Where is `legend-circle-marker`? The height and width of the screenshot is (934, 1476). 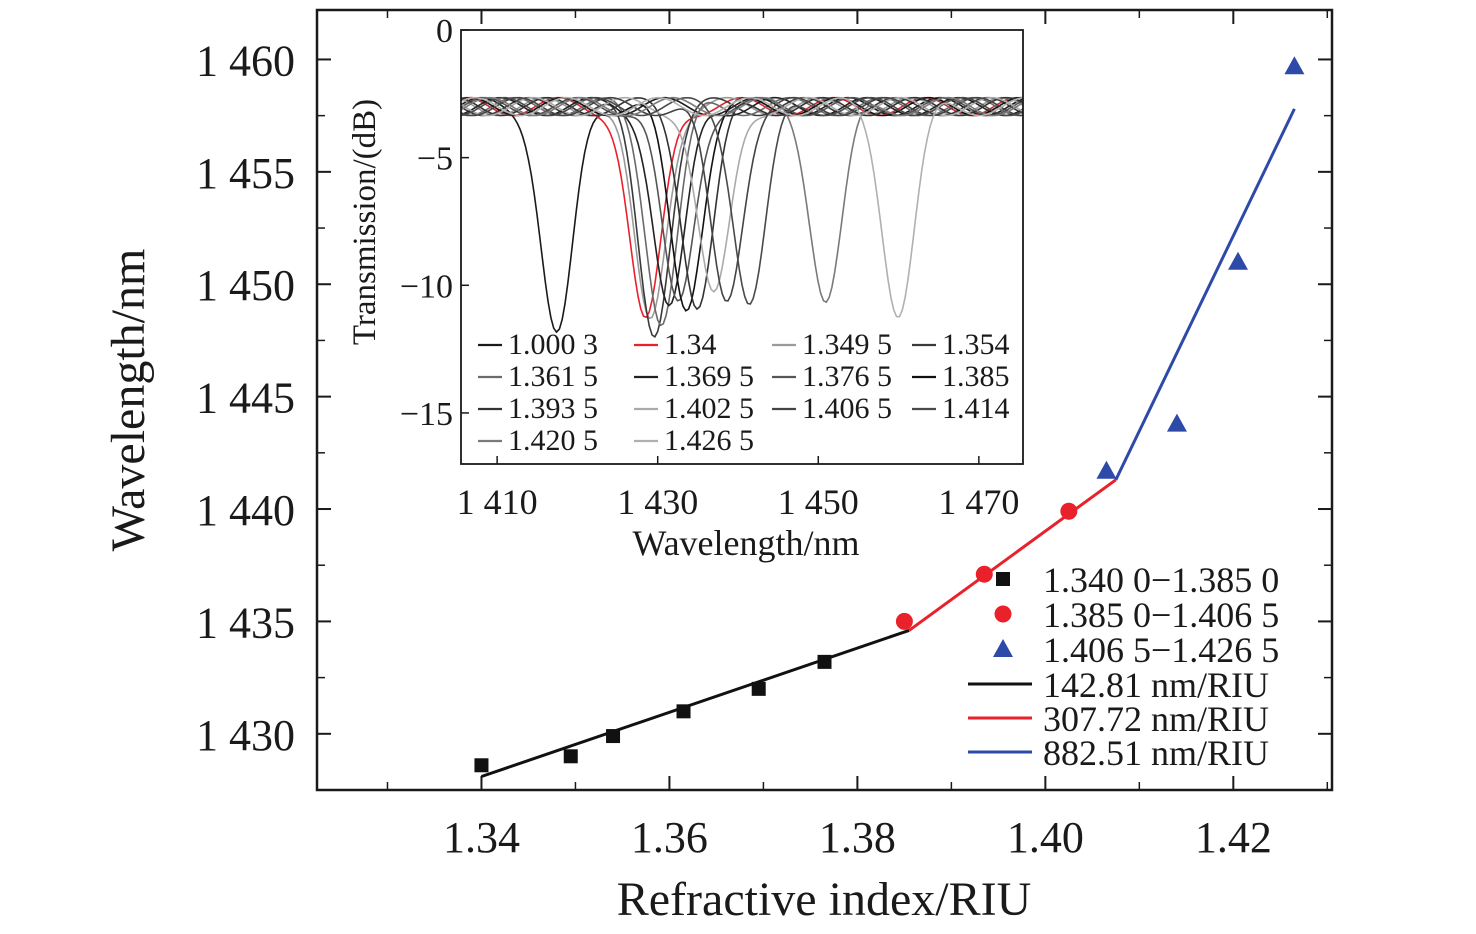
legend-circle-marker is located at coordinates (1003, 614).